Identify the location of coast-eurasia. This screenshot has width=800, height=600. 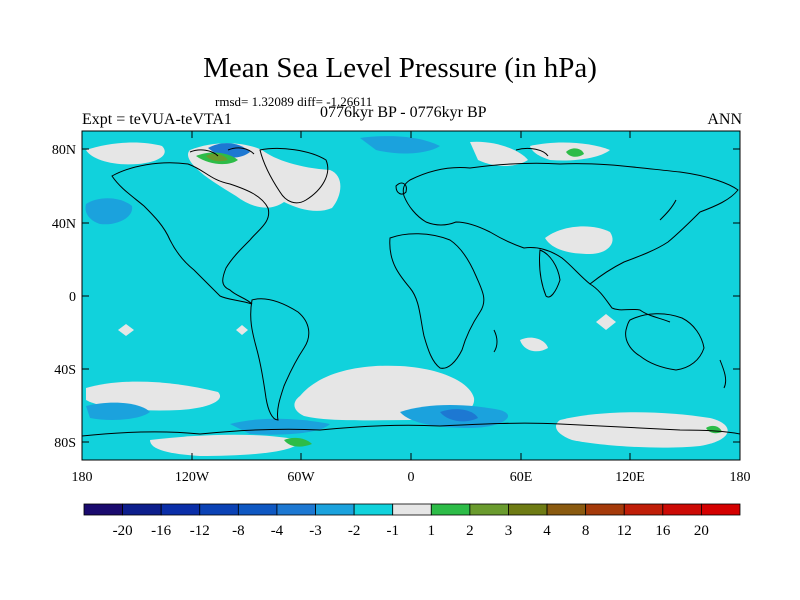
(570, 223).